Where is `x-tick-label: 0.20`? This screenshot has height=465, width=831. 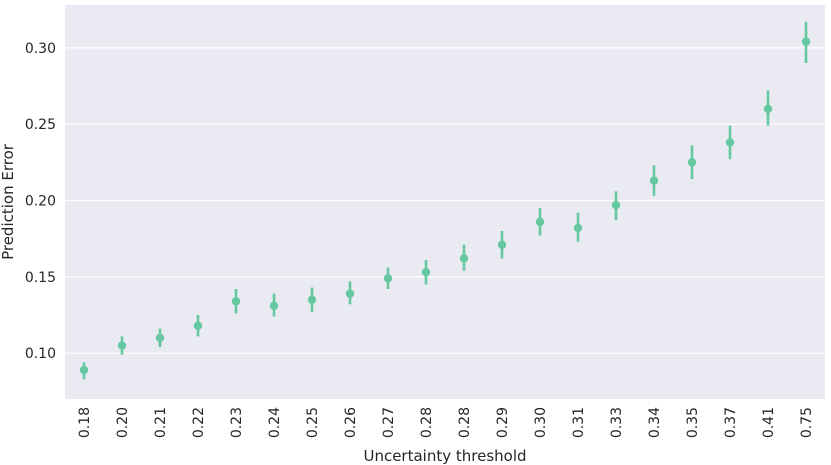
x-tick-label: 0.20 is located at coordinates (123, 422).